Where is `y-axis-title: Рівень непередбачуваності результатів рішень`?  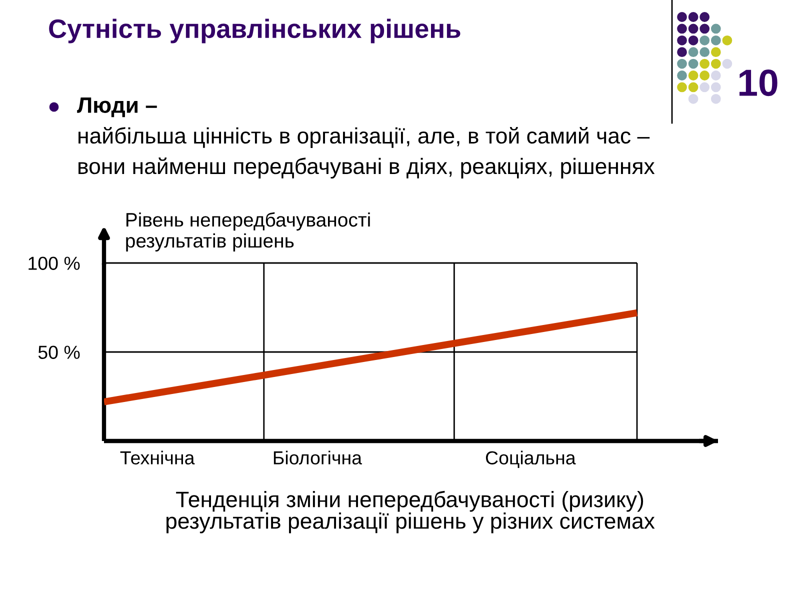
y-axis-title: Рівень непередбачуваності результатів рішень is located at coordinates (248, 232).